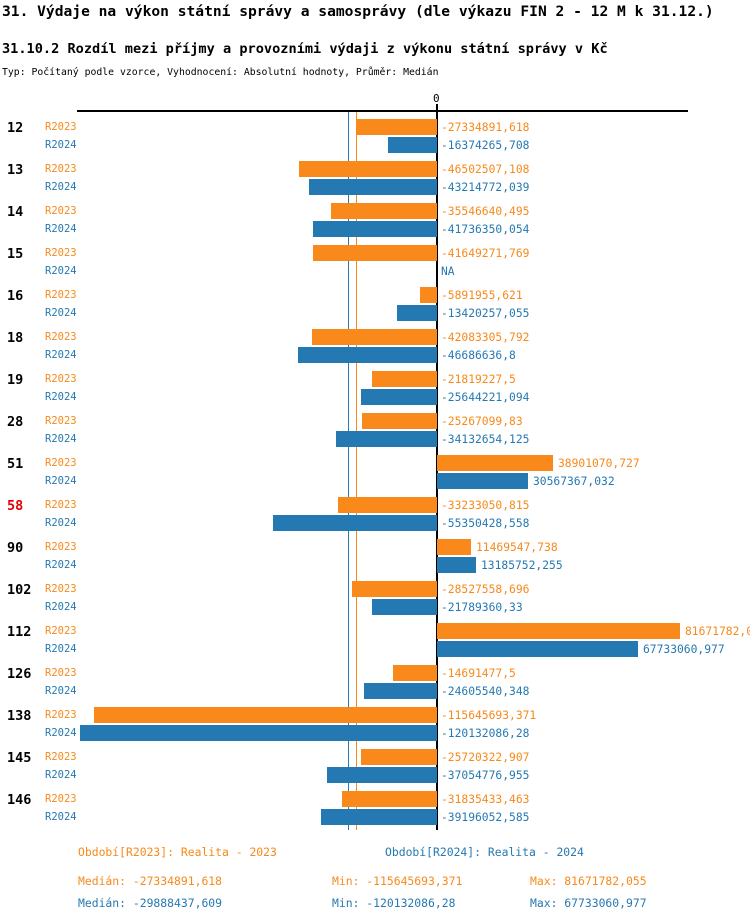 The image size is (750, 918). What do you see at coordinates (61, 547) in the screenshot?
I see `series-label-r2023-90: R2023` at bounding box center [61, 547].